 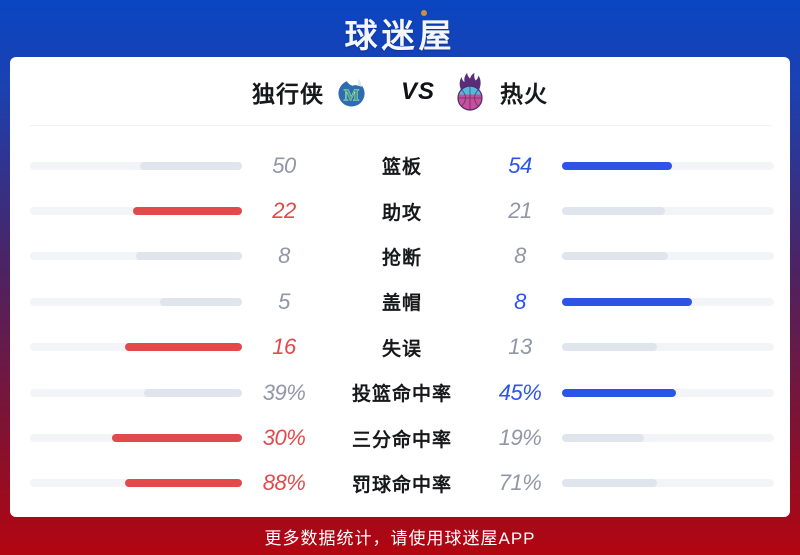 I want to click on stat-label: 抢断, so click(x=401, y=258).